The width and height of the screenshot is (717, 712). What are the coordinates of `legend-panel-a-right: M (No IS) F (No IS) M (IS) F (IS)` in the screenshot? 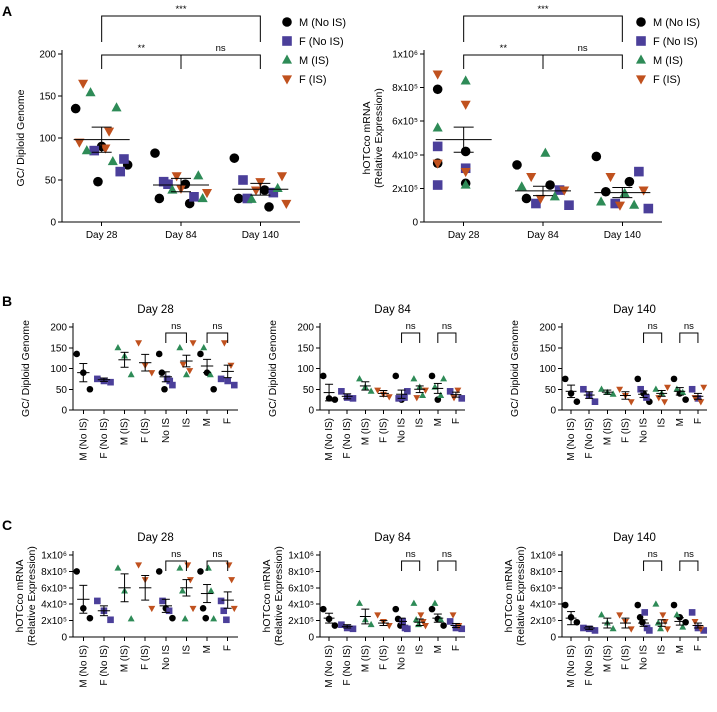 It's located at (667, 51).